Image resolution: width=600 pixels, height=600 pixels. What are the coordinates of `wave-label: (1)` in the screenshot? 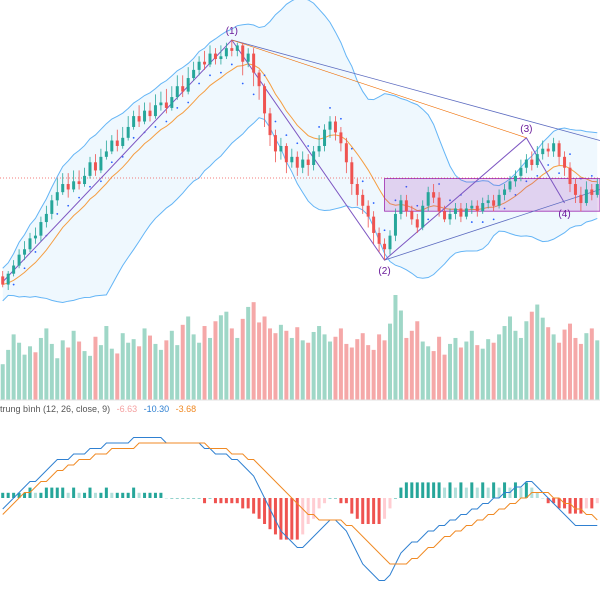 It's located at (232, 31).